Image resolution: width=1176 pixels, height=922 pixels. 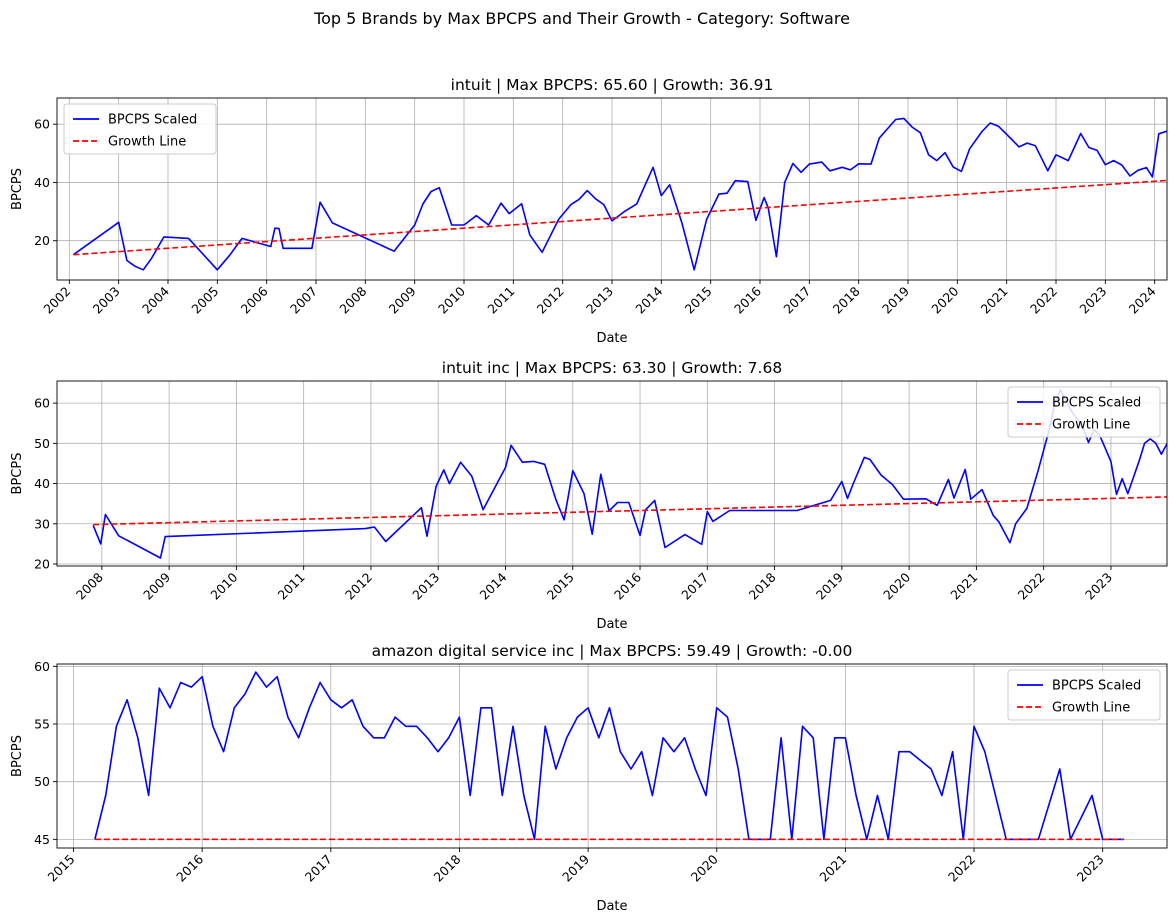 I want to click on x-tick-label: 2024, so click(x=1142, y=299).